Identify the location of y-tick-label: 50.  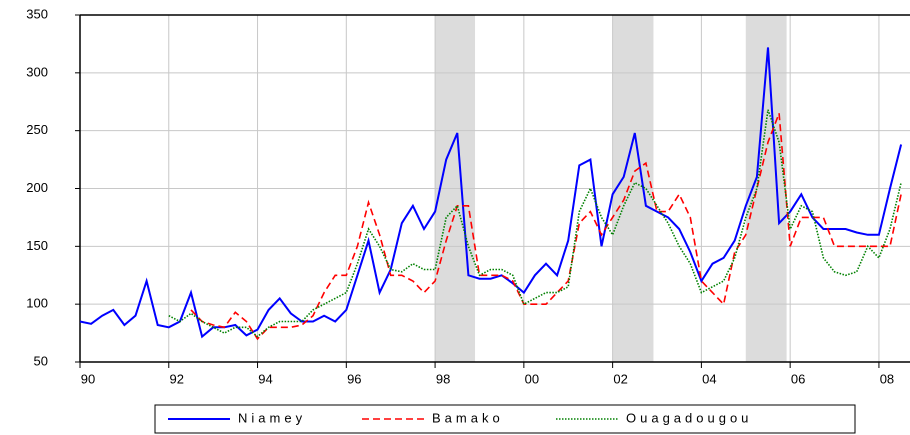
(41, 360).